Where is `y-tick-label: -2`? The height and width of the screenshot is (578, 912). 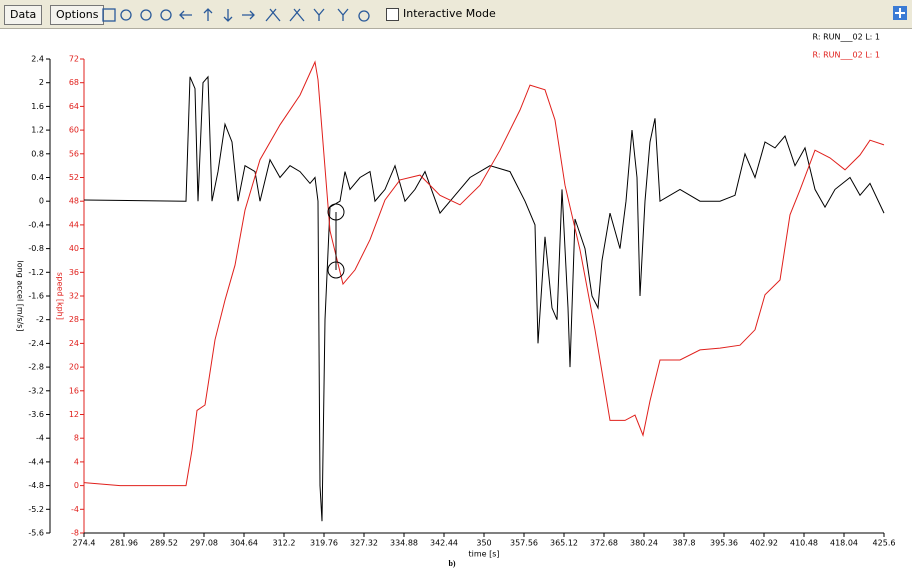
y-tick-label: -2 is located at coordinates (40, 319).